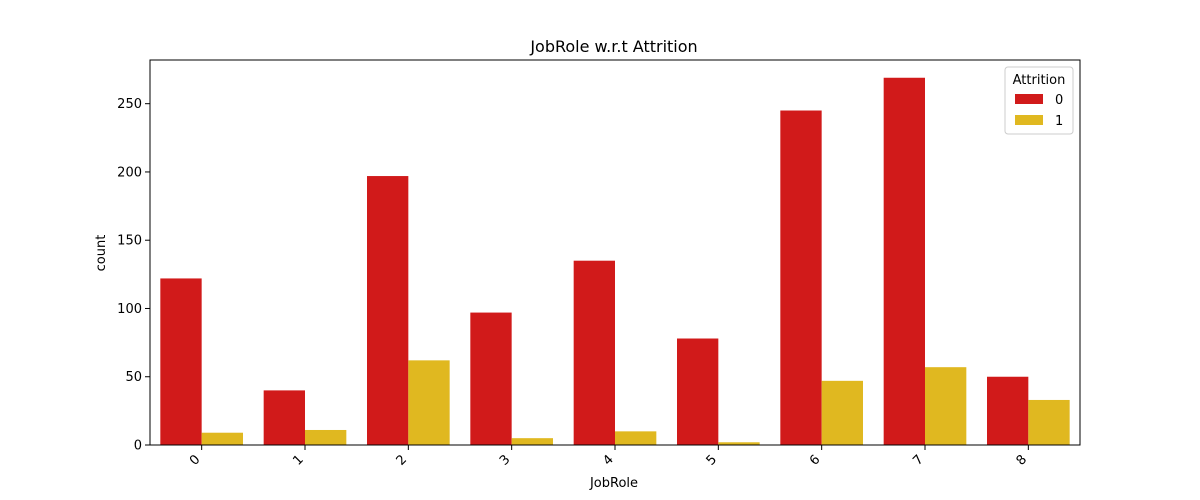 This screenshot has height=500, width=1200. What do you see at coordinates (101, 253) in the screenshot?
I see `y-axis-label: count` at bounding box center [101, 253].